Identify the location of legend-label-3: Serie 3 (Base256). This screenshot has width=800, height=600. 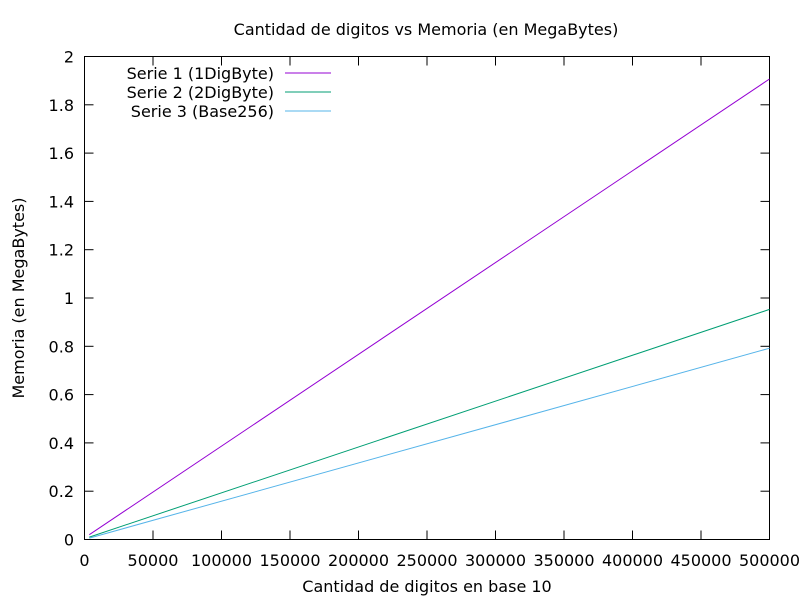
(202, 111).